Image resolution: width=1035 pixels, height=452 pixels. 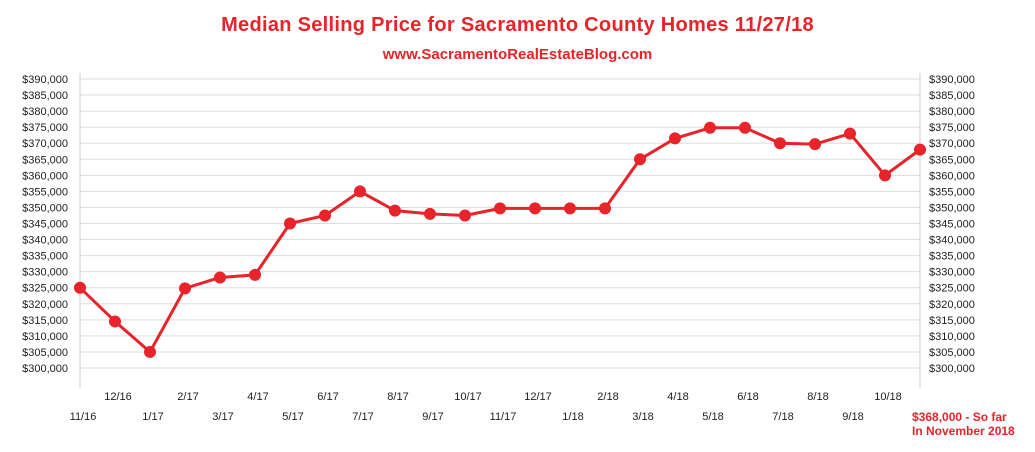 What do you see at coordinates (327, 397) in the screenshot?
I see `x-tick-label: 6/17` at bounding box center [327, 397].